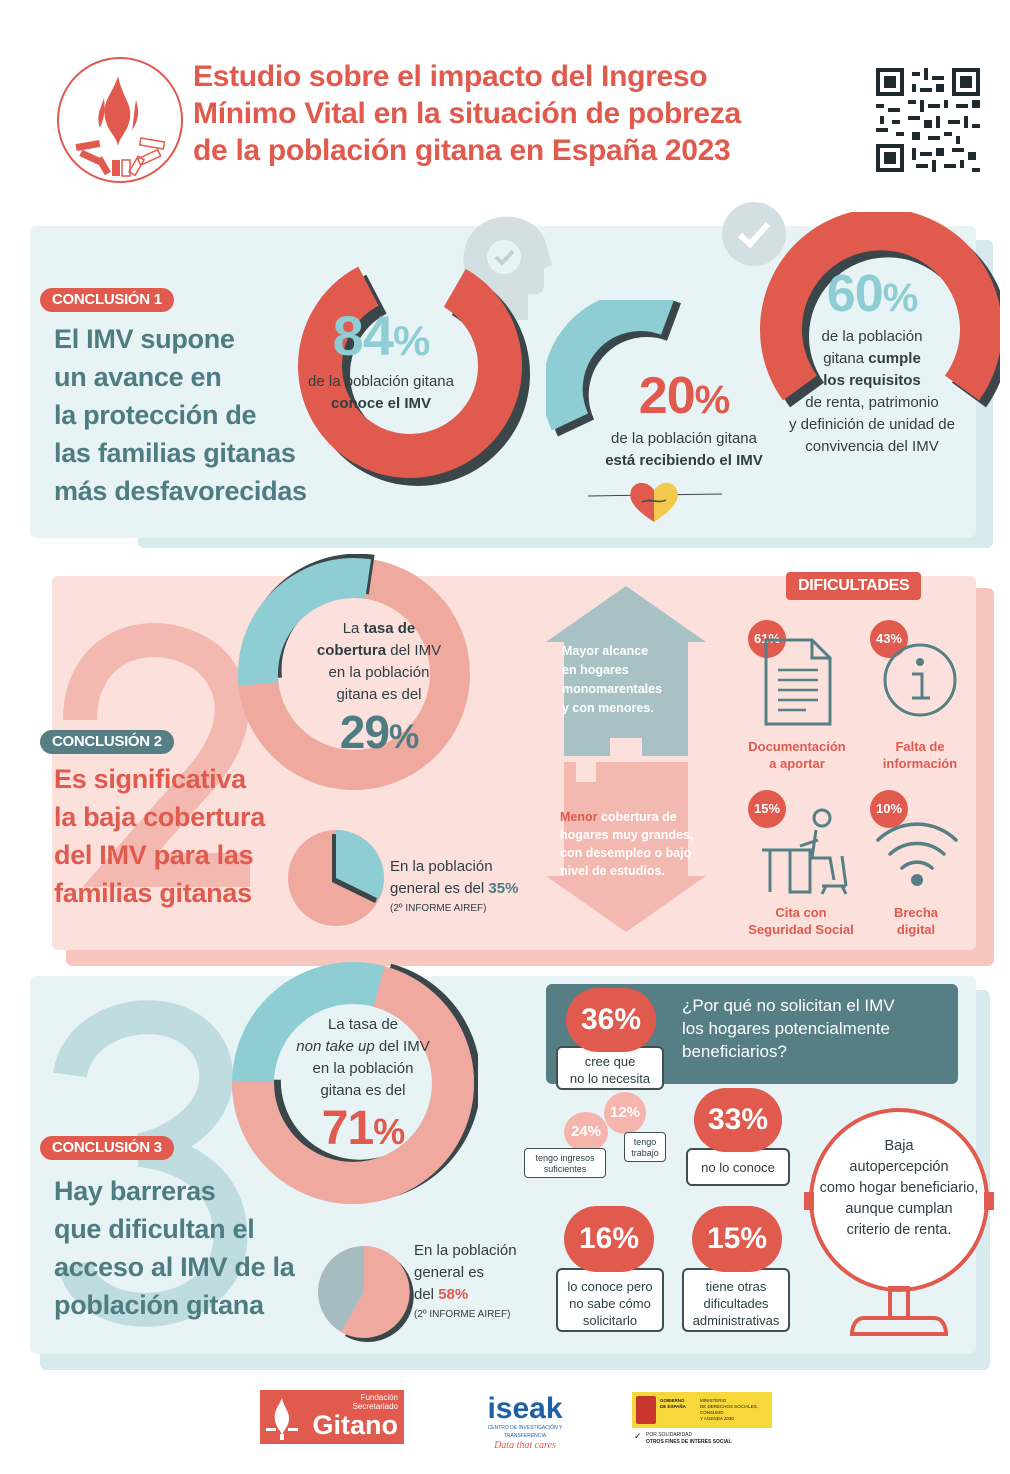 Image resolution: width=1010 pixels, height=1474 pixels. I want to click on mirror-icon, so click(899, 1224).